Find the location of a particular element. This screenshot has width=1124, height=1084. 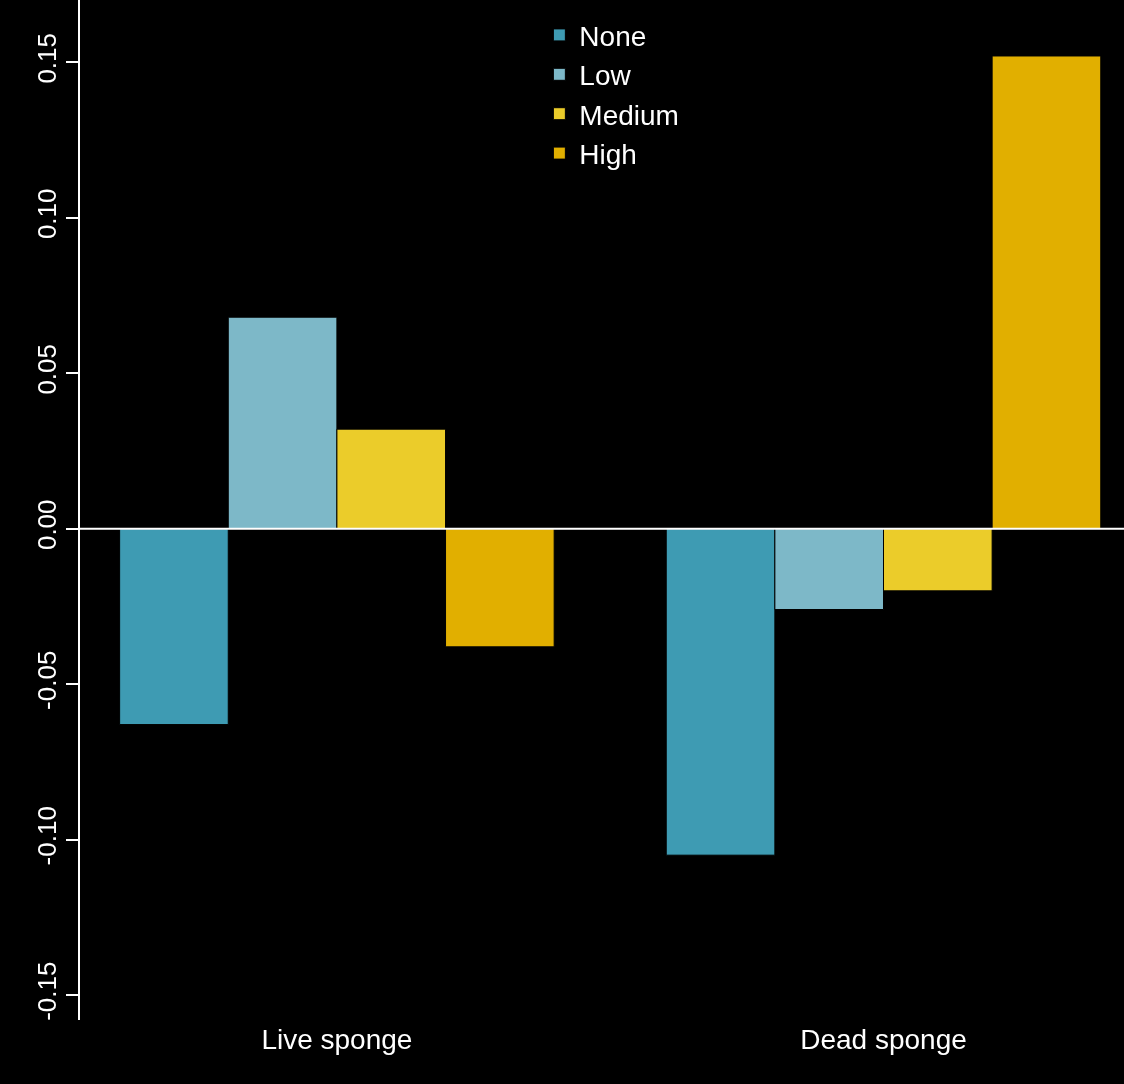

y-tick-label: 0.05 is located at coordinates (46, 369).